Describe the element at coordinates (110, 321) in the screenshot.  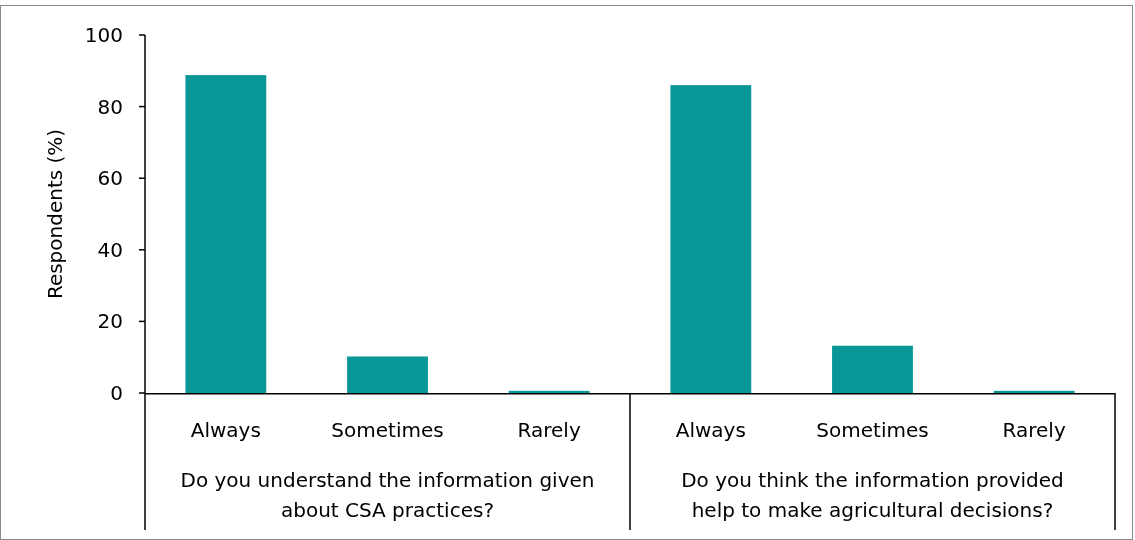
I see `y-tick-label: 20` at that location.